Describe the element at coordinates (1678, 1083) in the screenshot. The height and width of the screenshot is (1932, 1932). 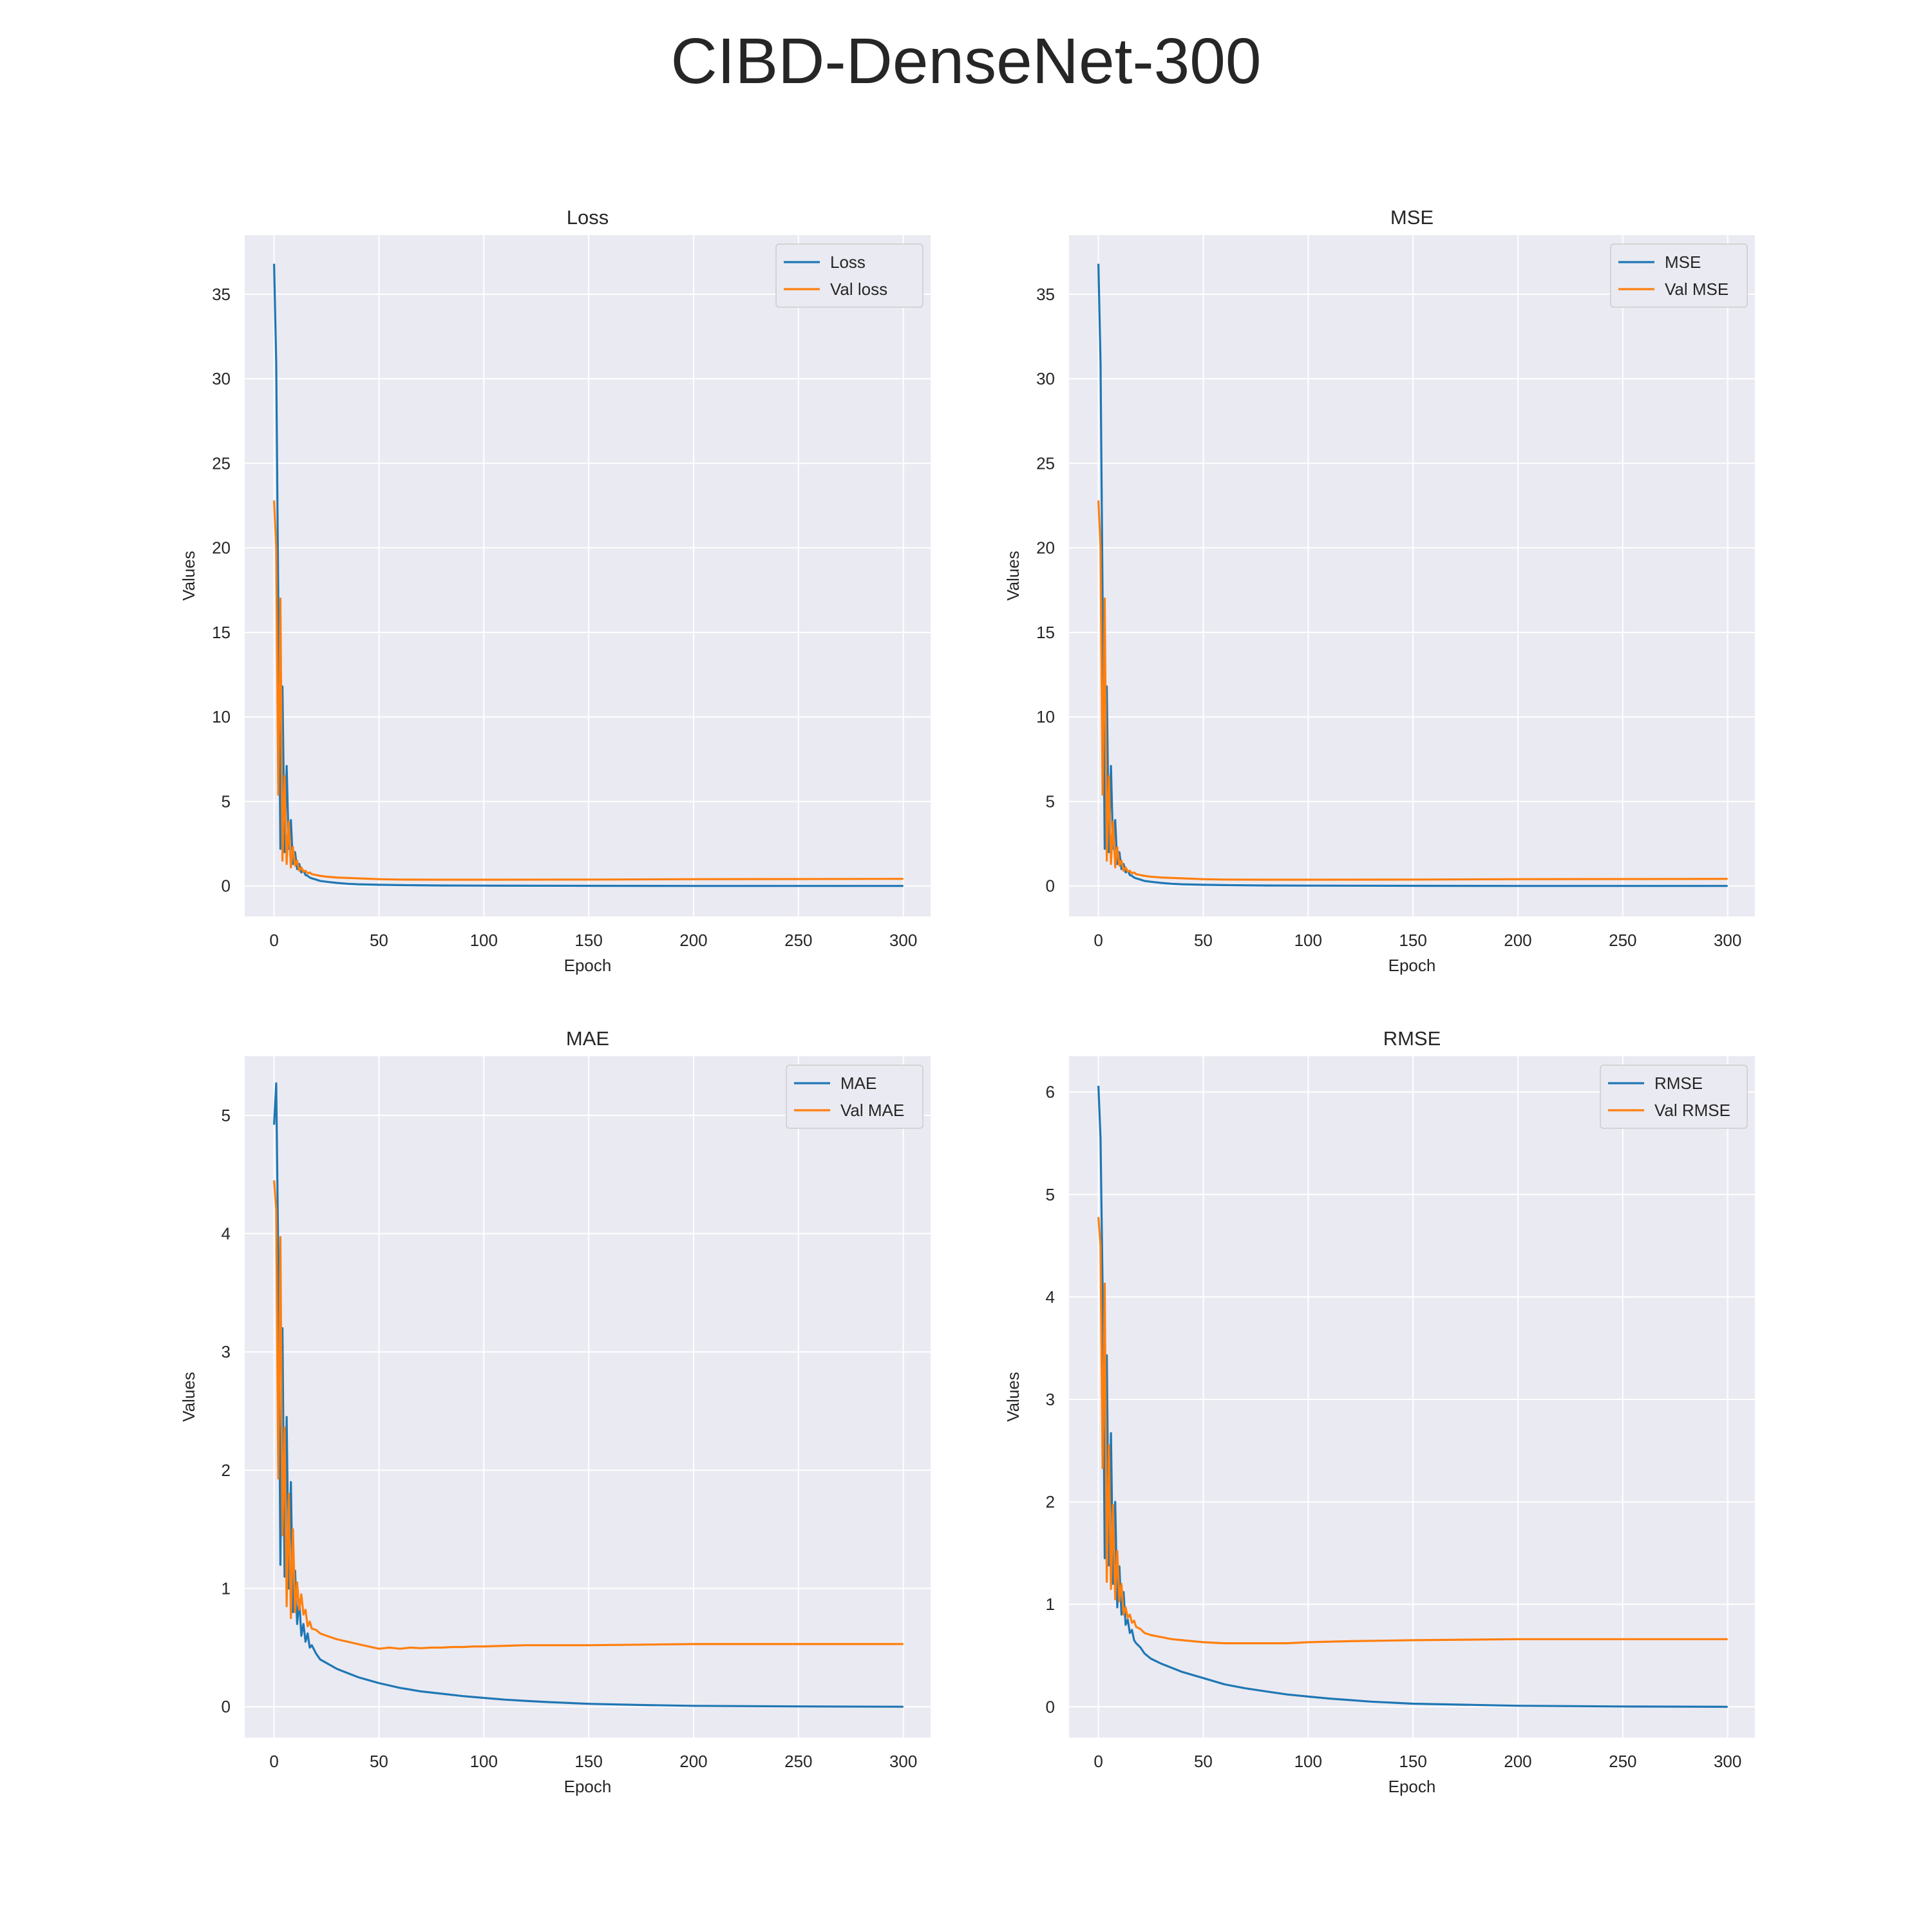
I see `legend-label-rmse: RMSE` at that location.